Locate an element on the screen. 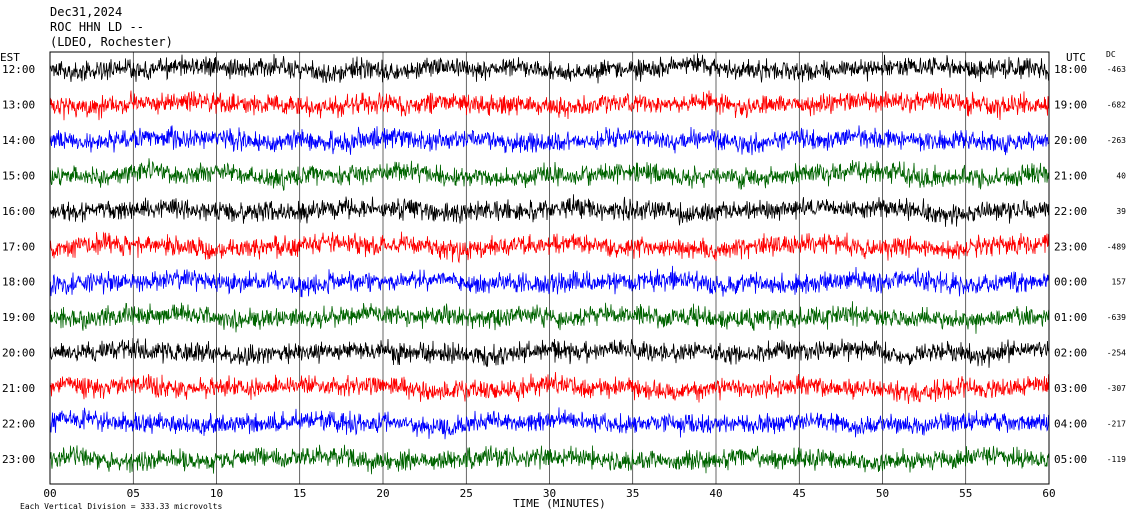 The image size is (1130, 519). x-tick-label: 50 is located at coordinates (882, 493).